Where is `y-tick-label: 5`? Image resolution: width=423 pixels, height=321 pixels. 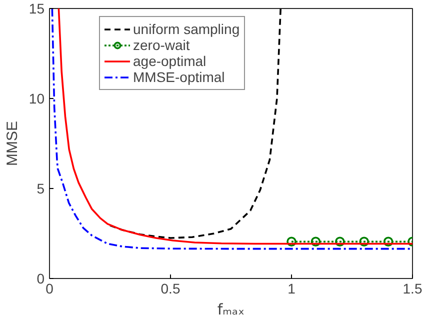 y-tick-label: 5 is located at coordinates (40, 188).